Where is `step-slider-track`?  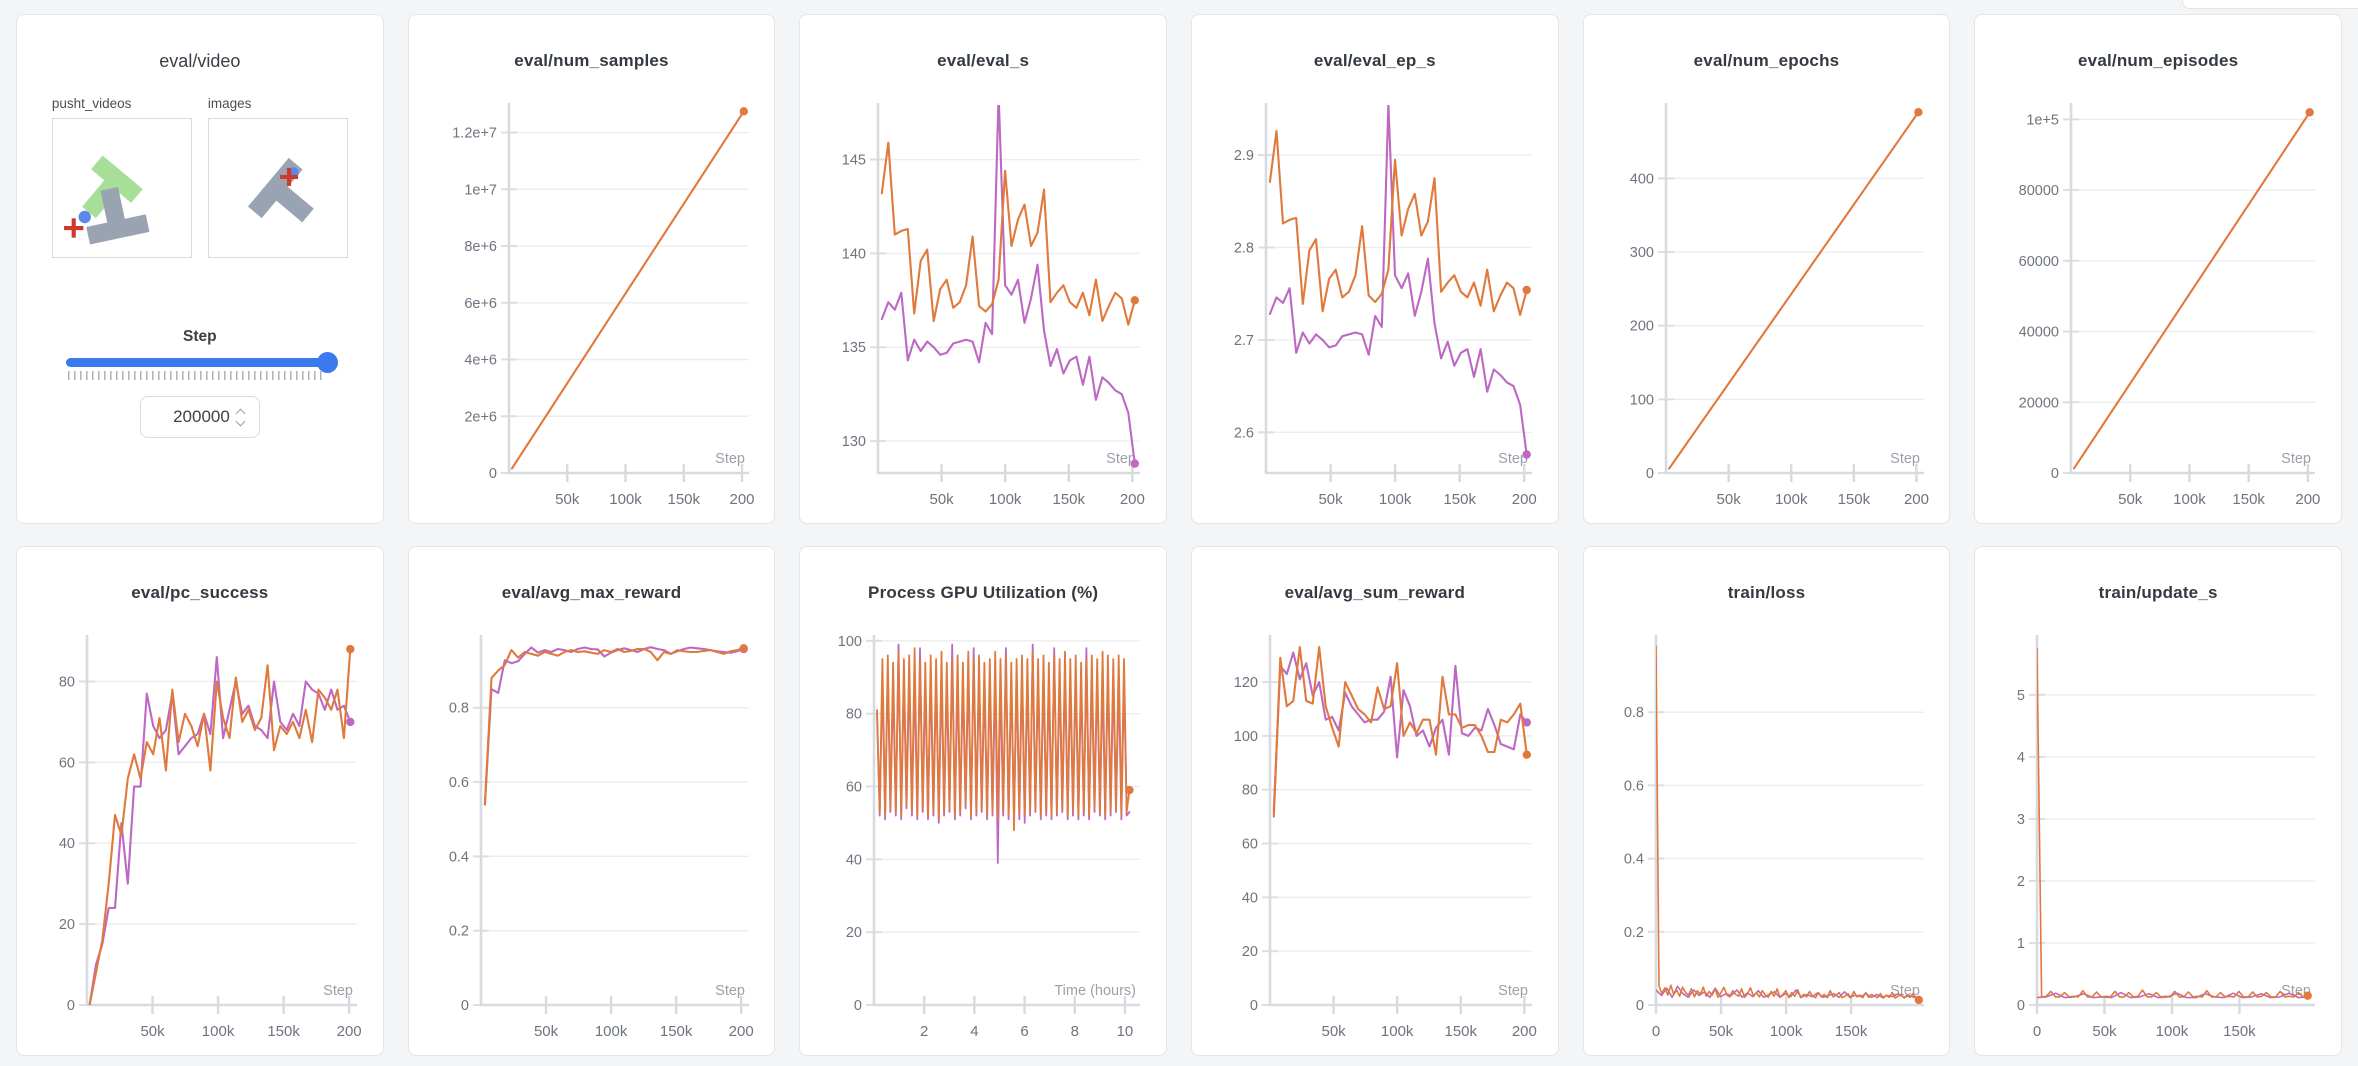 step-slider-track is located at coordinates (199, 362).